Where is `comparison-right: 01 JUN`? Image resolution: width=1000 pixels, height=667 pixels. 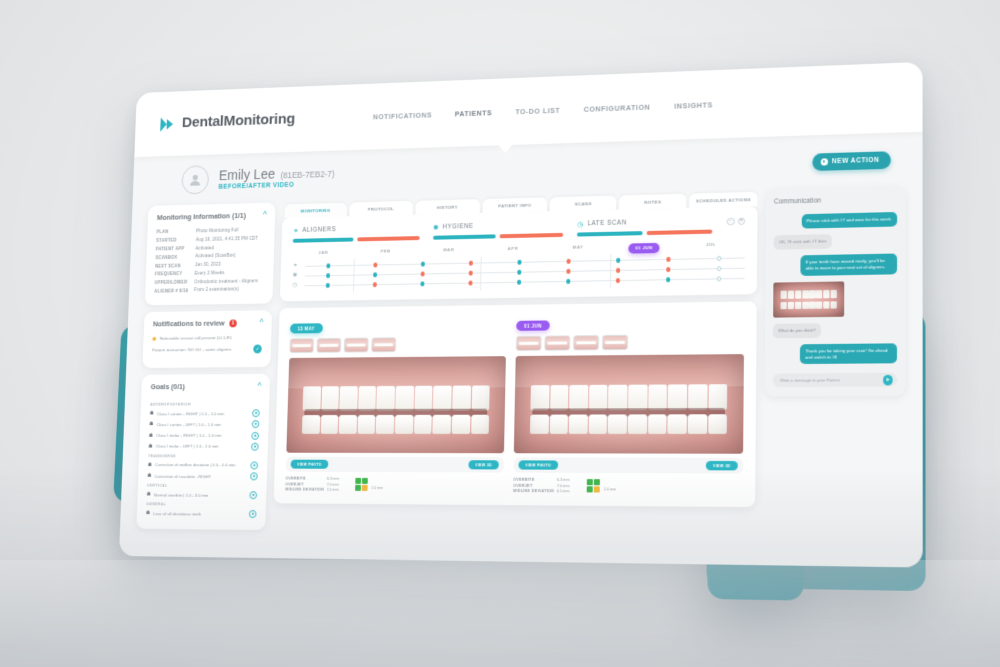
comparison-right: 01 JUN is located at coordinates (628, 403).